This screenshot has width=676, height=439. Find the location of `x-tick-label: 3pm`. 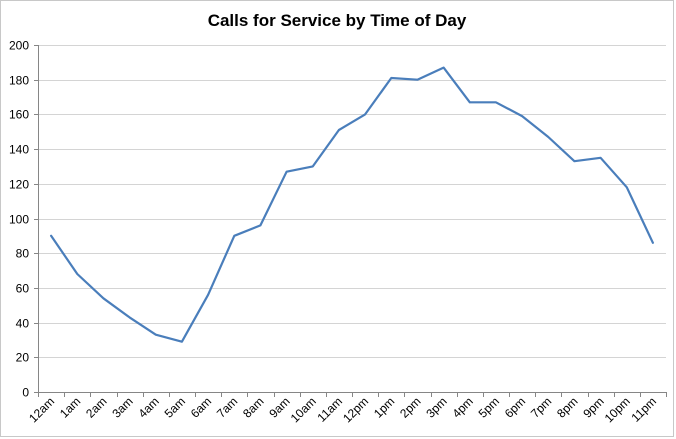

x-tick-label: 3pm is located at coordinates (436, 407).